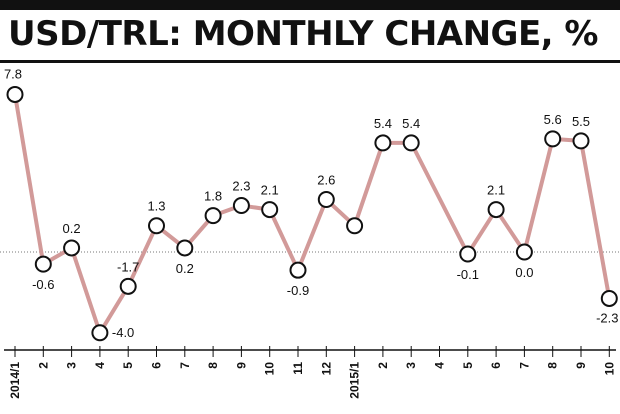  Describe the element at coordinates (298, 368) in the screenshot. I see `x-tick-label: 11` at that location.